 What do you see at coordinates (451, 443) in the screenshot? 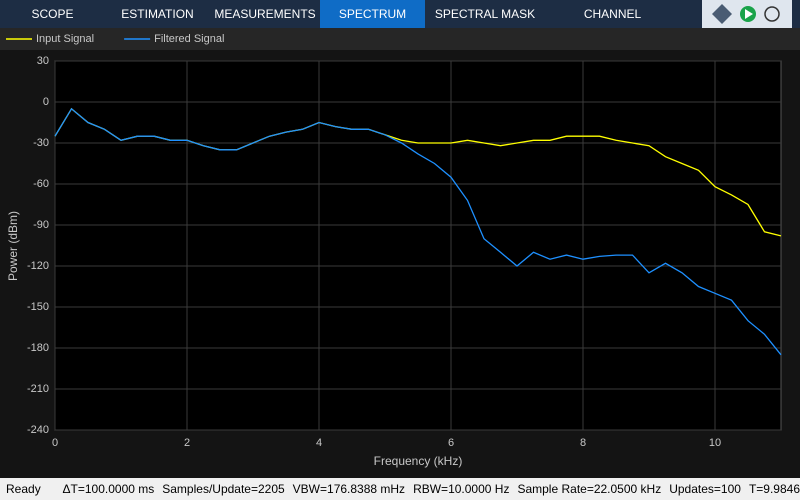
I see `x-tick-label: 6` at bounding box center [451, 443].